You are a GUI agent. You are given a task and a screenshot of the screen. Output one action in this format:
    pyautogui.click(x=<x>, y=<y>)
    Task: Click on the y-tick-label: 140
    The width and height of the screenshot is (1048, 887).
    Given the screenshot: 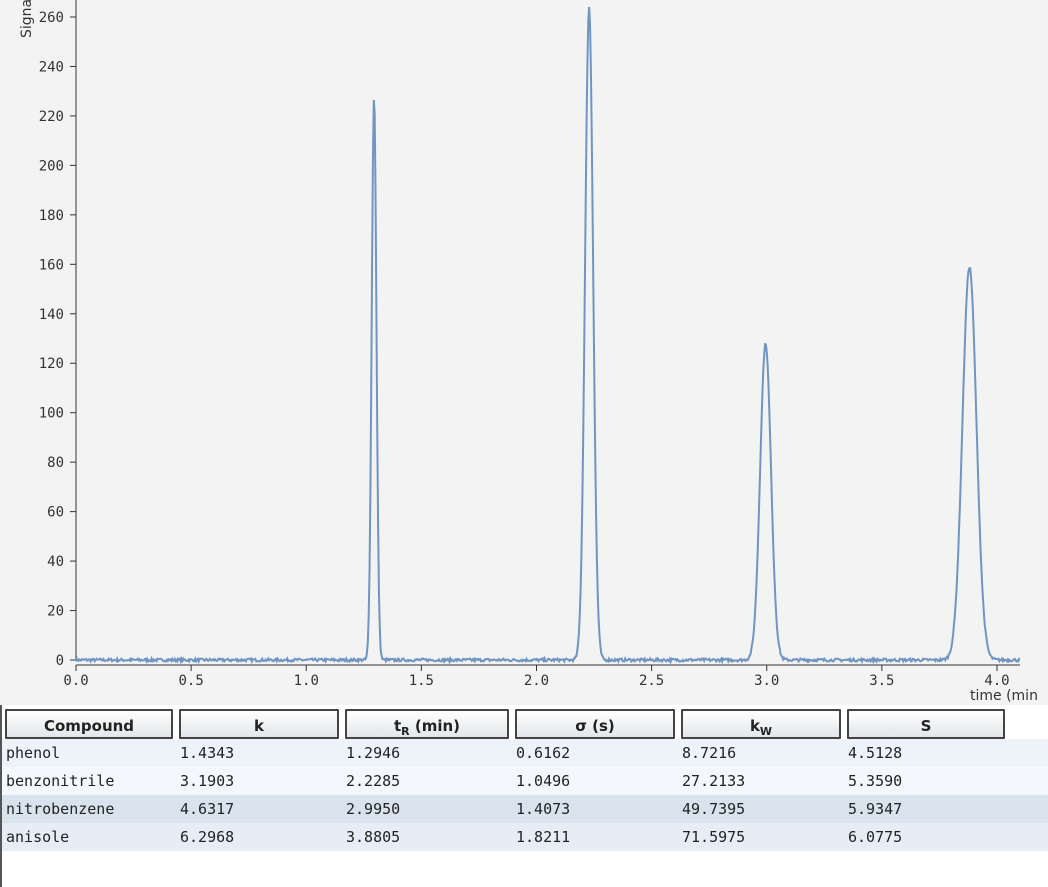 What is the action you would take?
    pyautogui.click(x=51, y=315)
    